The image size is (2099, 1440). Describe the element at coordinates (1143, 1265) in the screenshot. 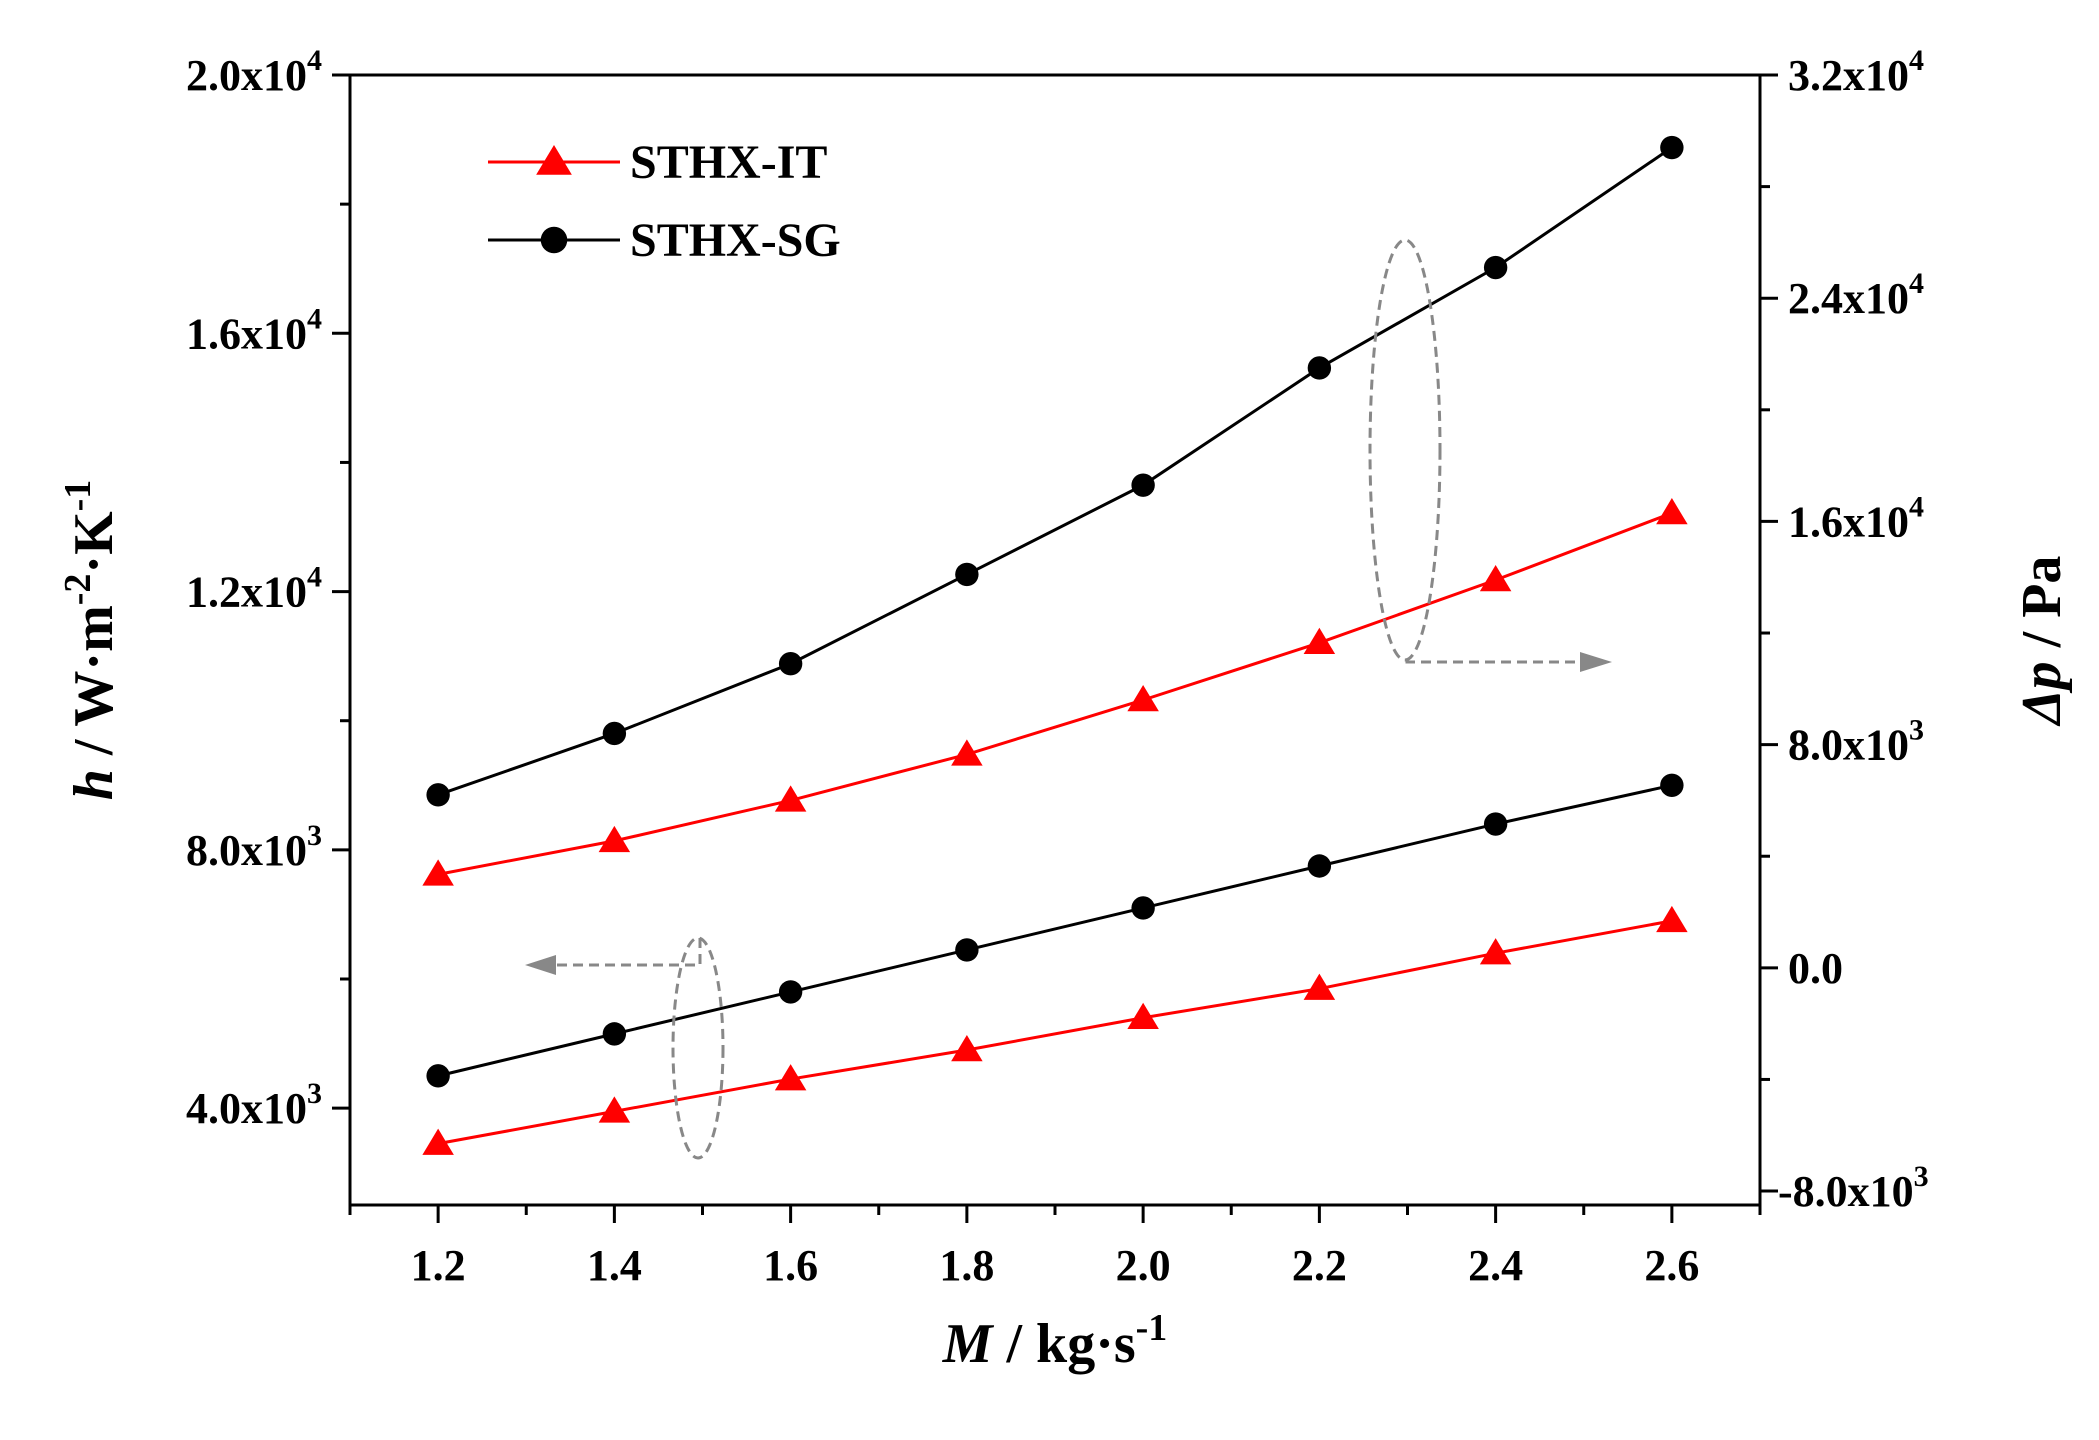

I see `x-tick-label: 2.0` at that location.